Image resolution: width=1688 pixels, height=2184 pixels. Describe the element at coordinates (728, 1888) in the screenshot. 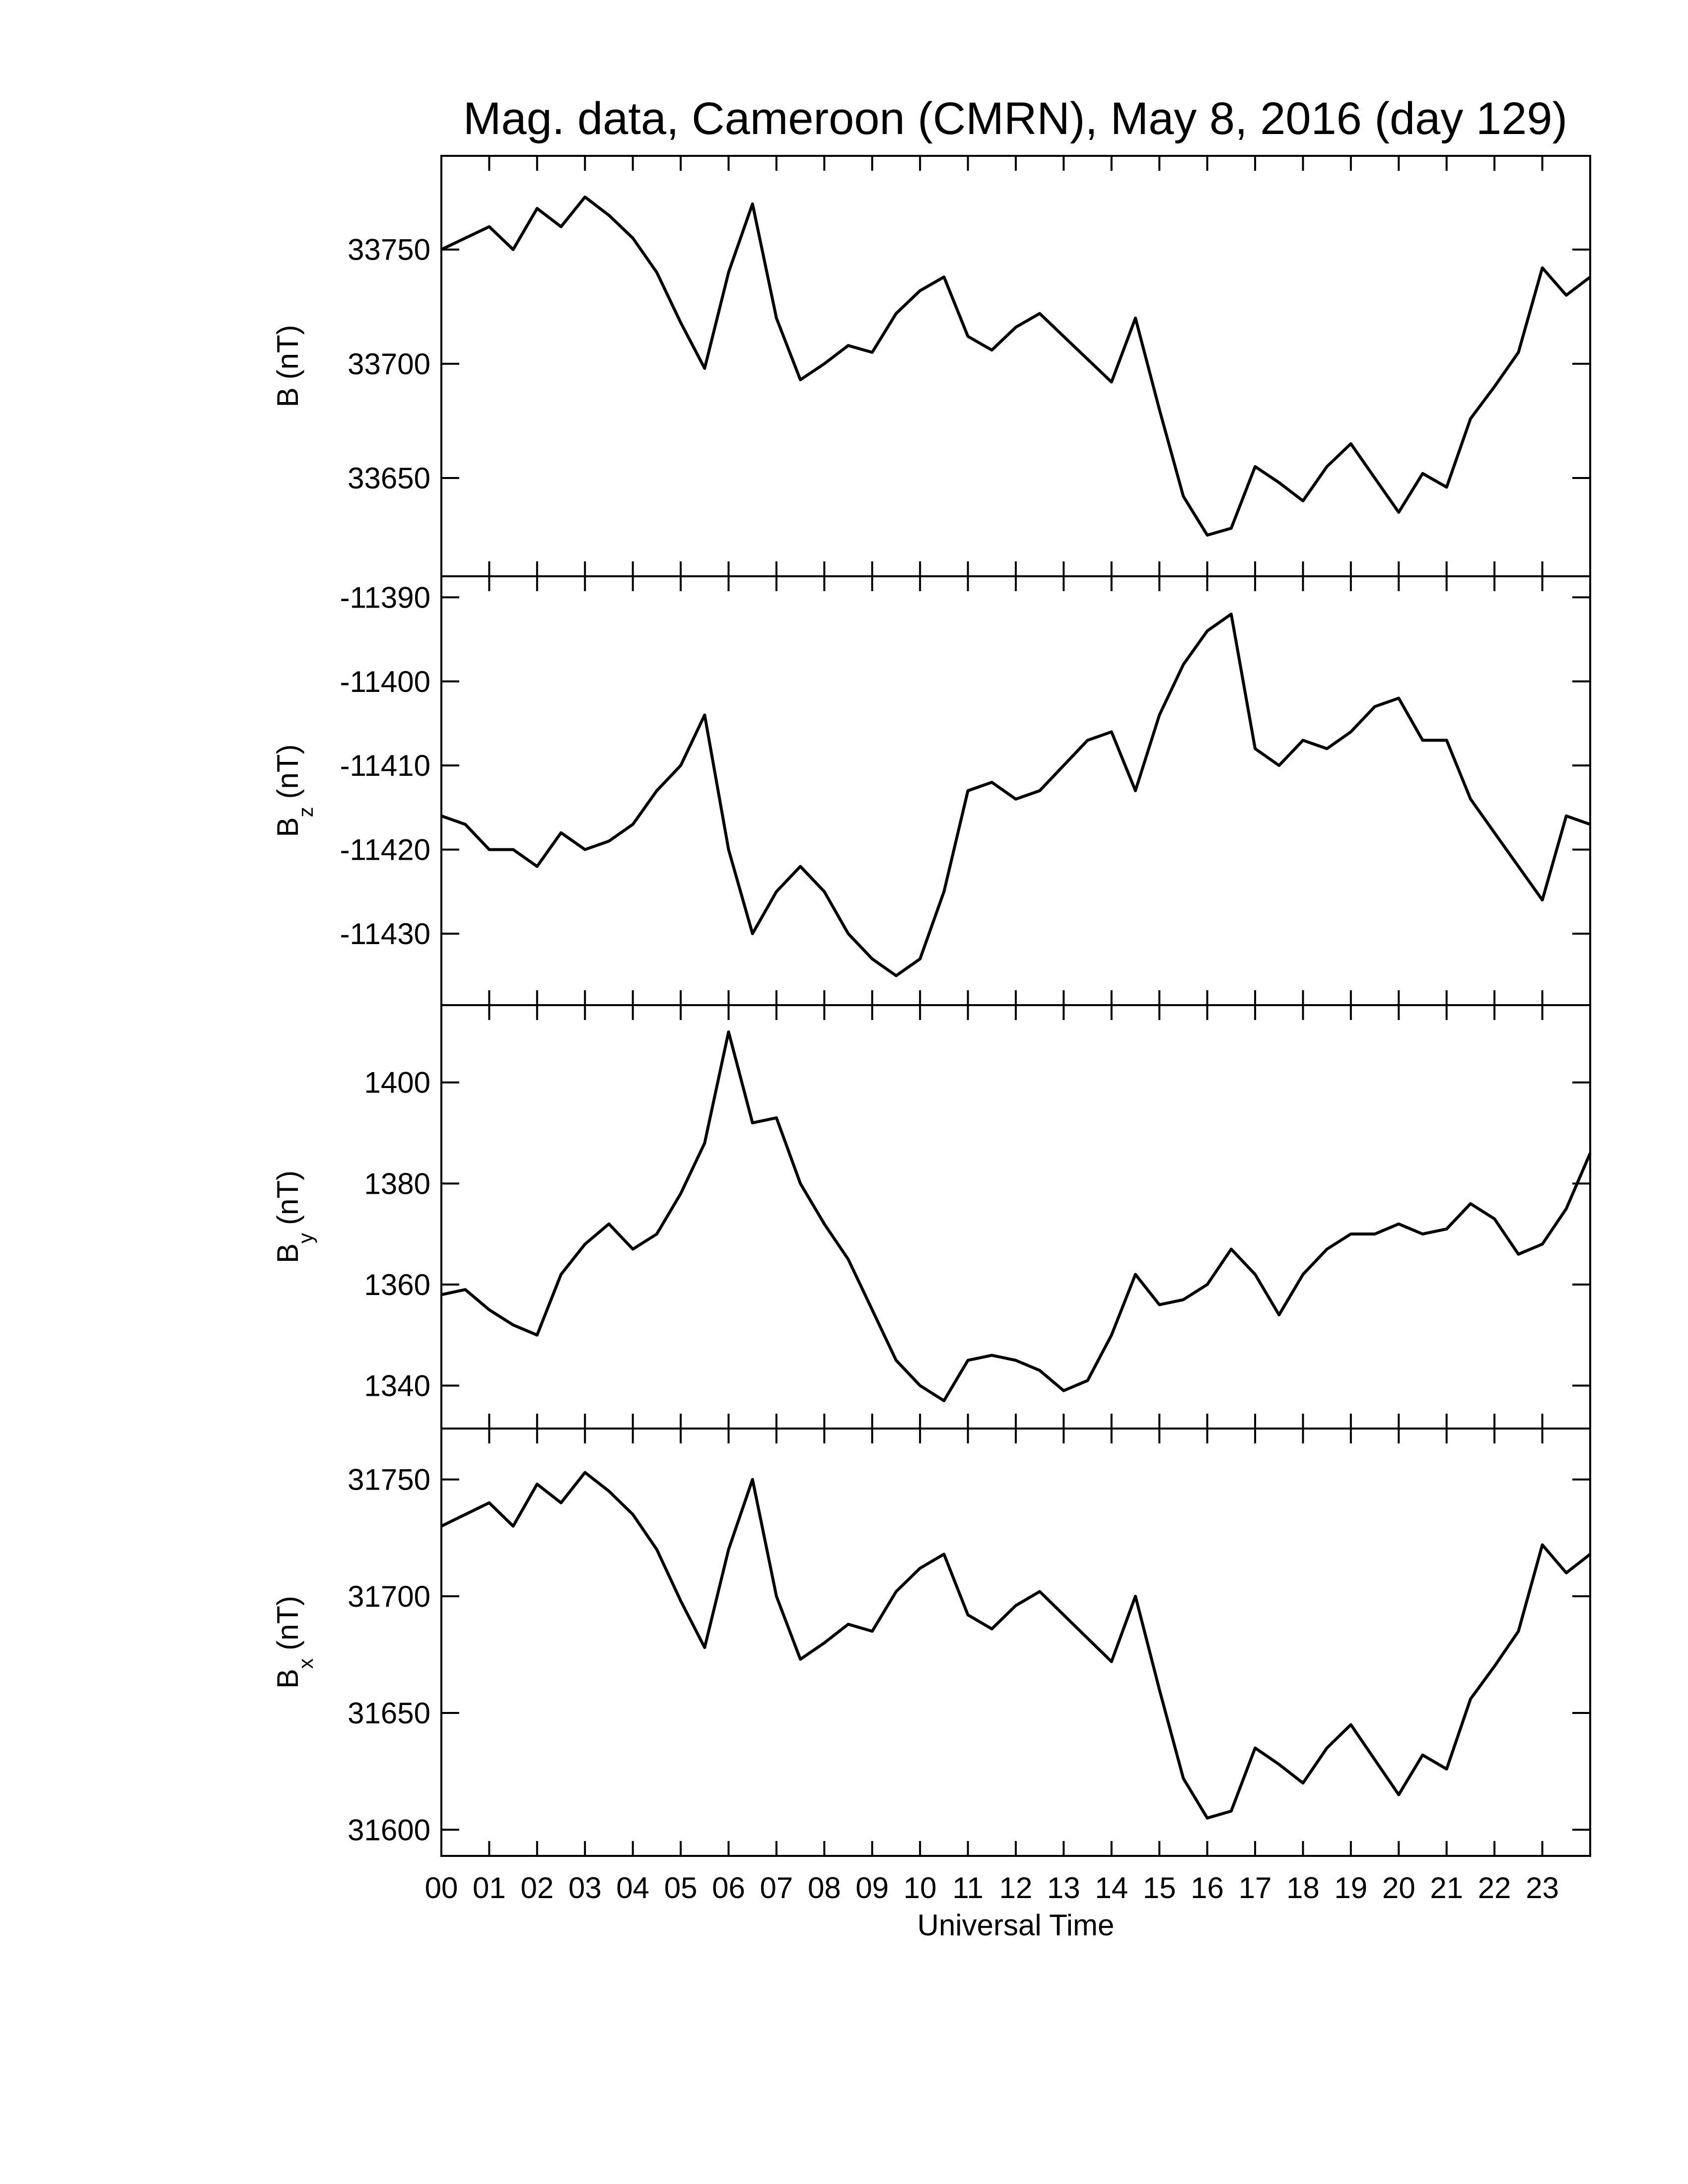

I see `x-tick-label: 06` at that location.